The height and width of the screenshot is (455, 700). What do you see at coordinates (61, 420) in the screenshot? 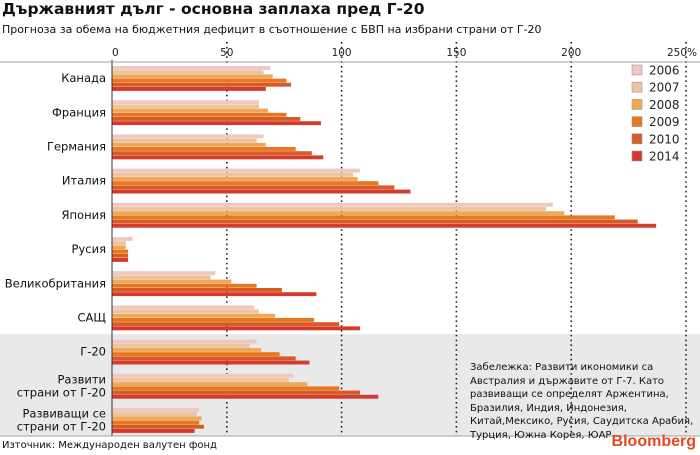
I see `category-label: Развиващи се страни от Г-20` at bounding box center [61, 420].